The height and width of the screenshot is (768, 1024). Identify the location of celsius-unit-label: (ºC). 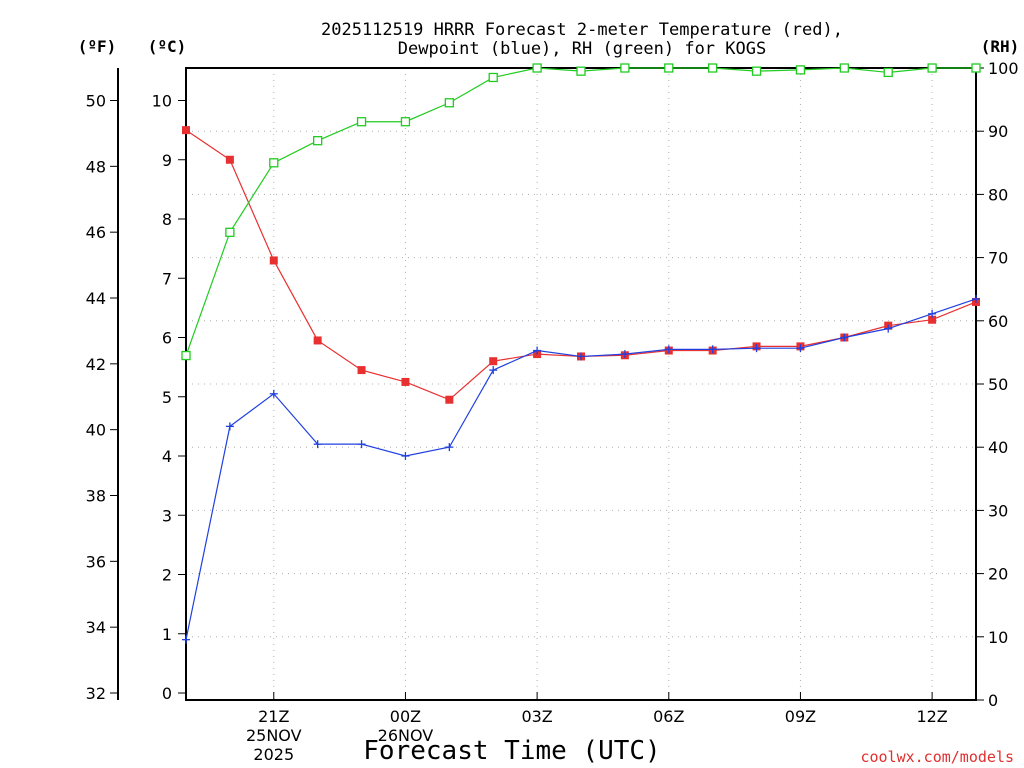
(167, 46).